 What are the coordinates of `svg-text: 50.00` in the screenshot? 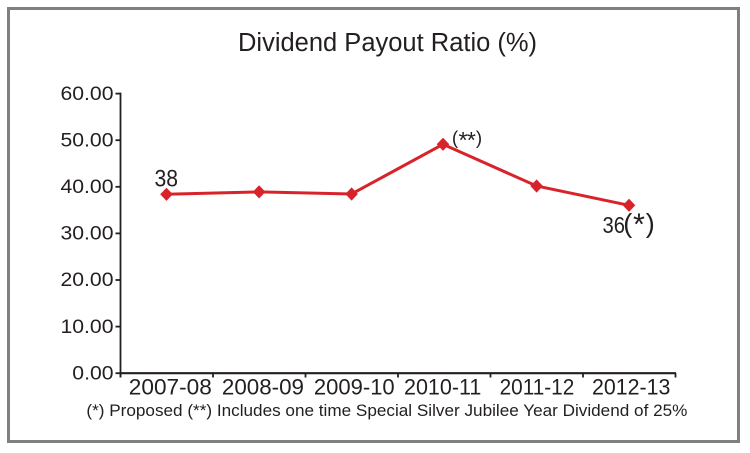 It's located at (87, 140).